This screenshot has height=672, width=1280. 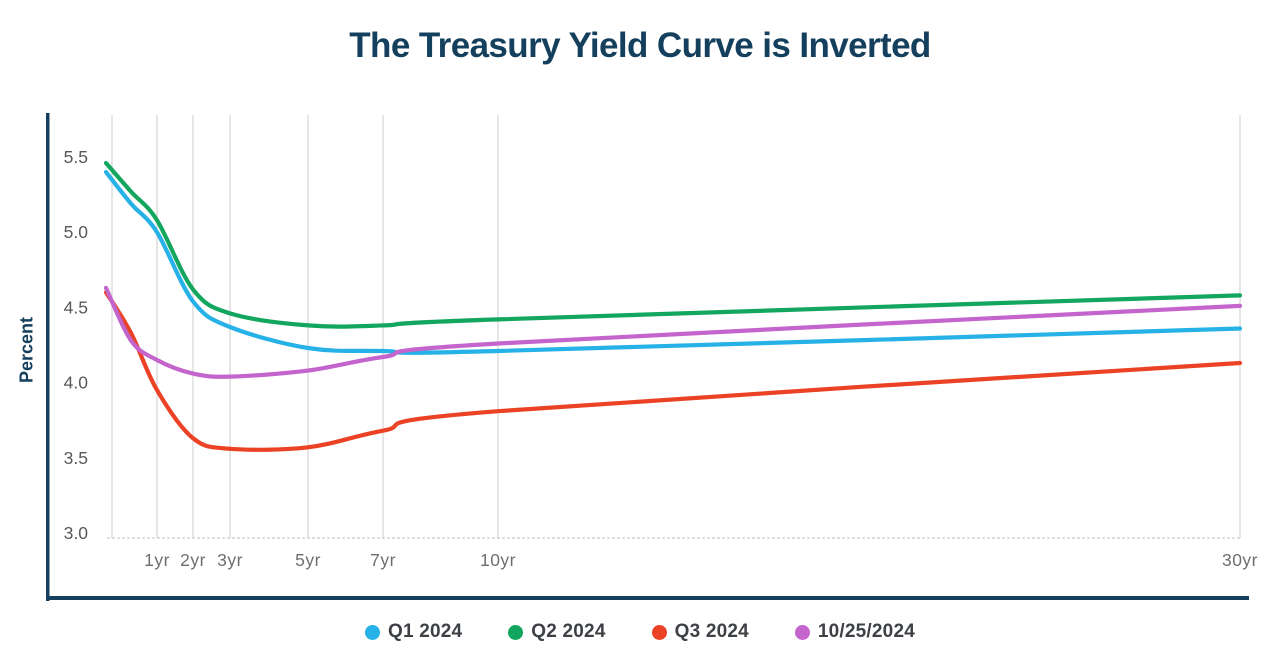 I want to click on y-tick-label: 5.0, so click(x=76, y=232).